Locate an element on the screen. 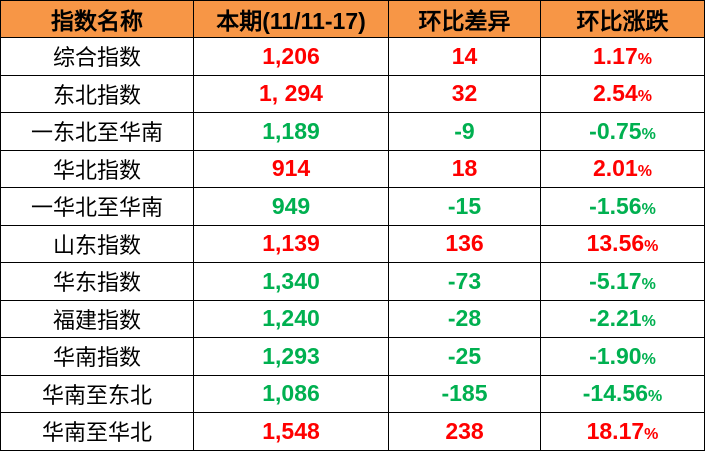  current-value-cell: 949 is located at coordinates (291, 206).